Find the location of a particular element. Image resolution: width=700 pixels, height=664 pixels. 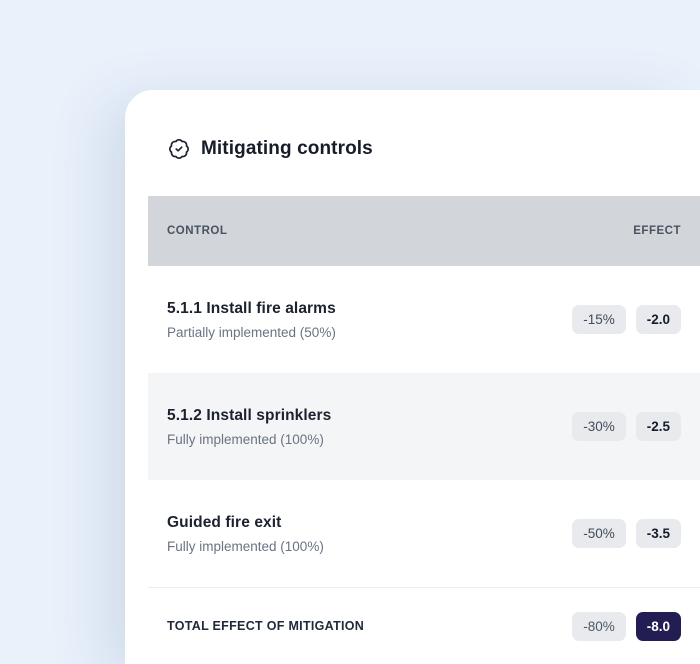

effect-percent-badge: -30% is located at coordinates (599, 426).